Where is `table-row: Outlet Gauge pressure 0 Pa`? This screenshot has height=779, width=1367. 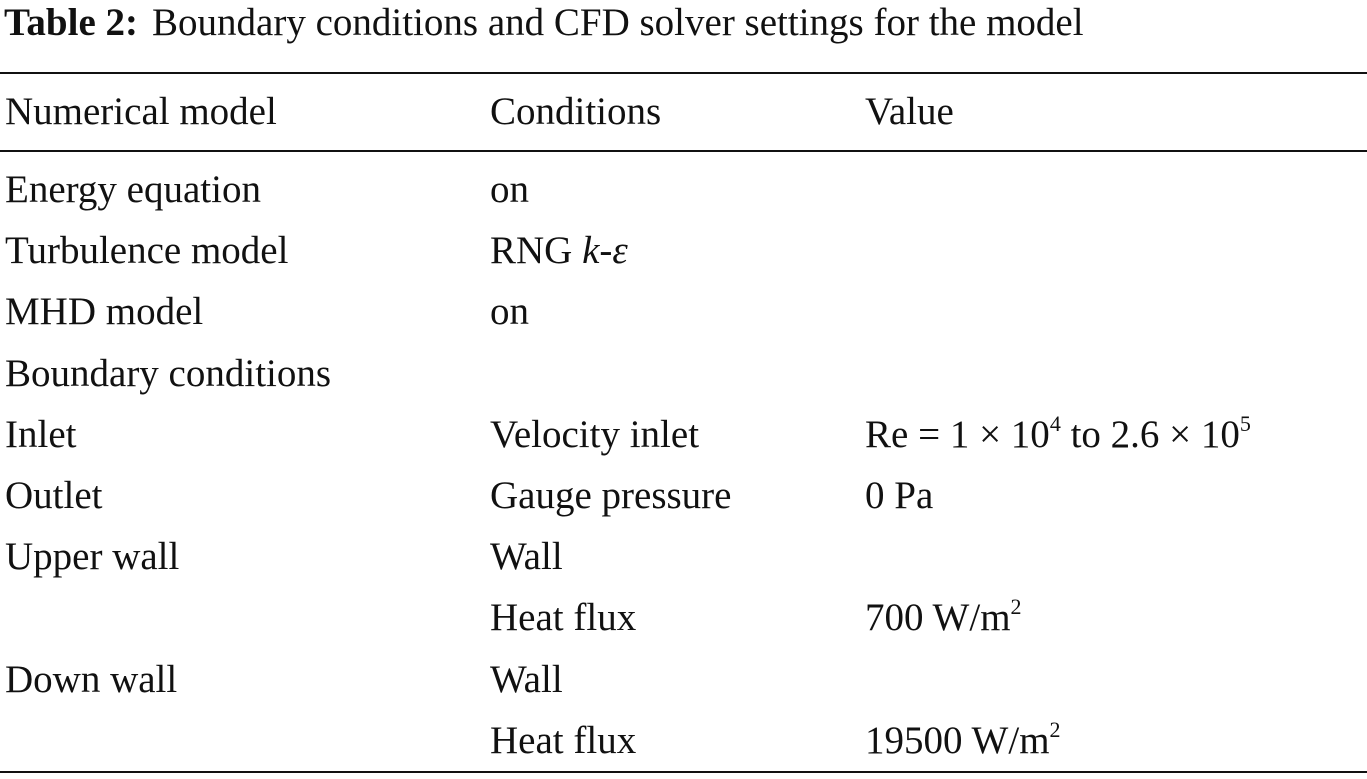 table-row: Outlet Gauge pressure 0 Pa is located at coordinates (683, 496).